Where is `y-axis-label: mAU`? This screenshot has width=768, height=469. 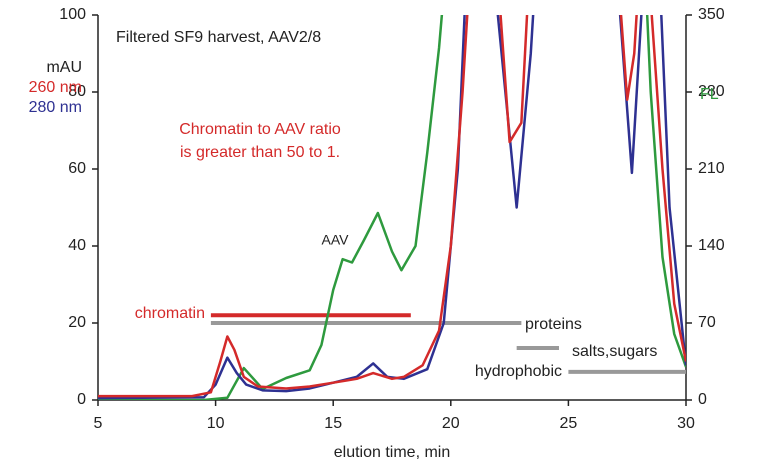
y-axis-label: mAU is located at coordinates (64, 67).